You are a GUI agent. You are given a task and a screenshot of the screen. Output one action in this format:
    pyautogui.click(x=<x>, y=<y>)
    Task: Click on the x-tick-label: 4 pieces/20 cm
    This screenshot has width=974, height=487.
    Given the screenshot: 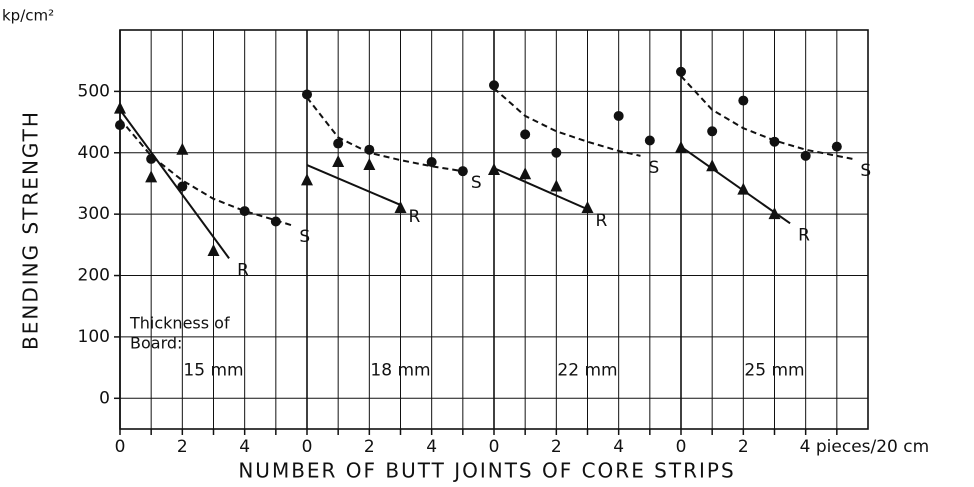 What is the action you would take?
    pyautogui.click(x=865, y=447)
    